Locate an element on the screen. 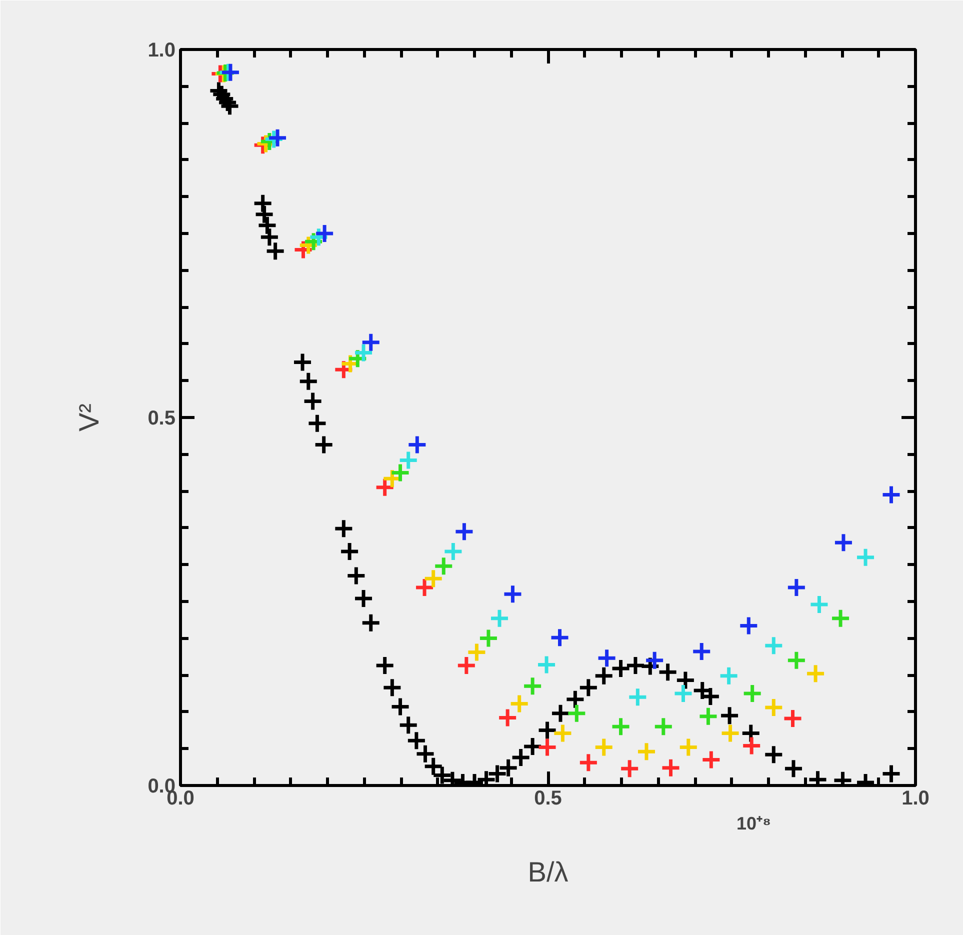  text: 10⁺⁸ is located at coordinates (754, 824).